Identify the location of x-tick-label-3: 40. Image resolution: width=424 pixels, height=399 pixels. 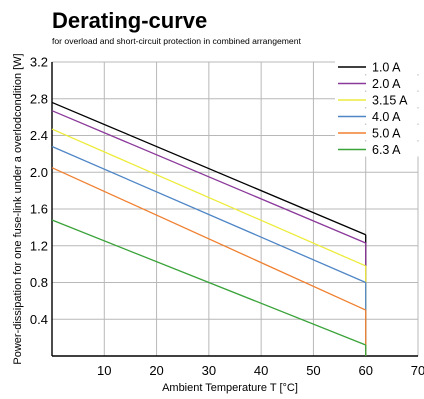
(261, 370).